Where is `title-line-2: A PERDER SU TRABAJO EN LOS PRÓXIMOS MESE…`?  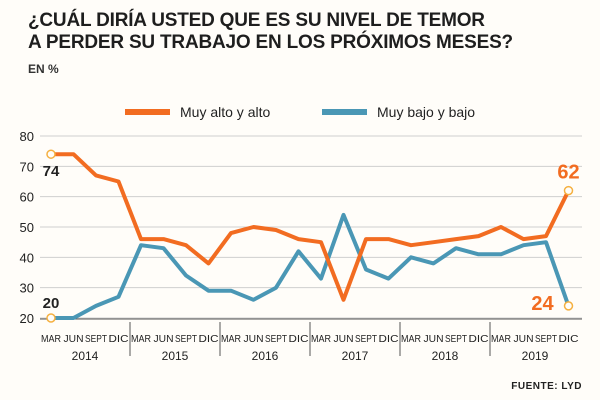
title-line-2: A PERDER SU TRABAJO EN LOS PRÓXIMOS MESE… is located at coordinates (270, 42).